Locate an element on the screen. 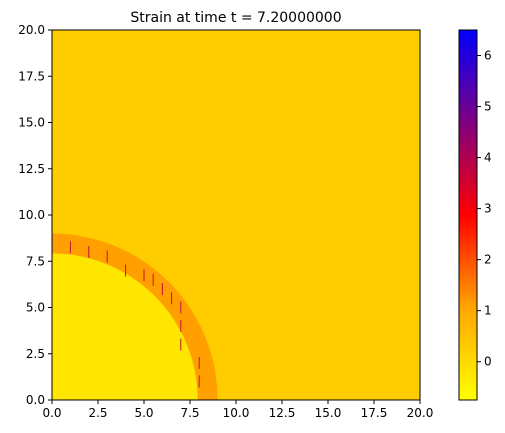 This screenshot has width=505, height=433. x-tick-label: 0.0 is located at coordinates (51, 413).